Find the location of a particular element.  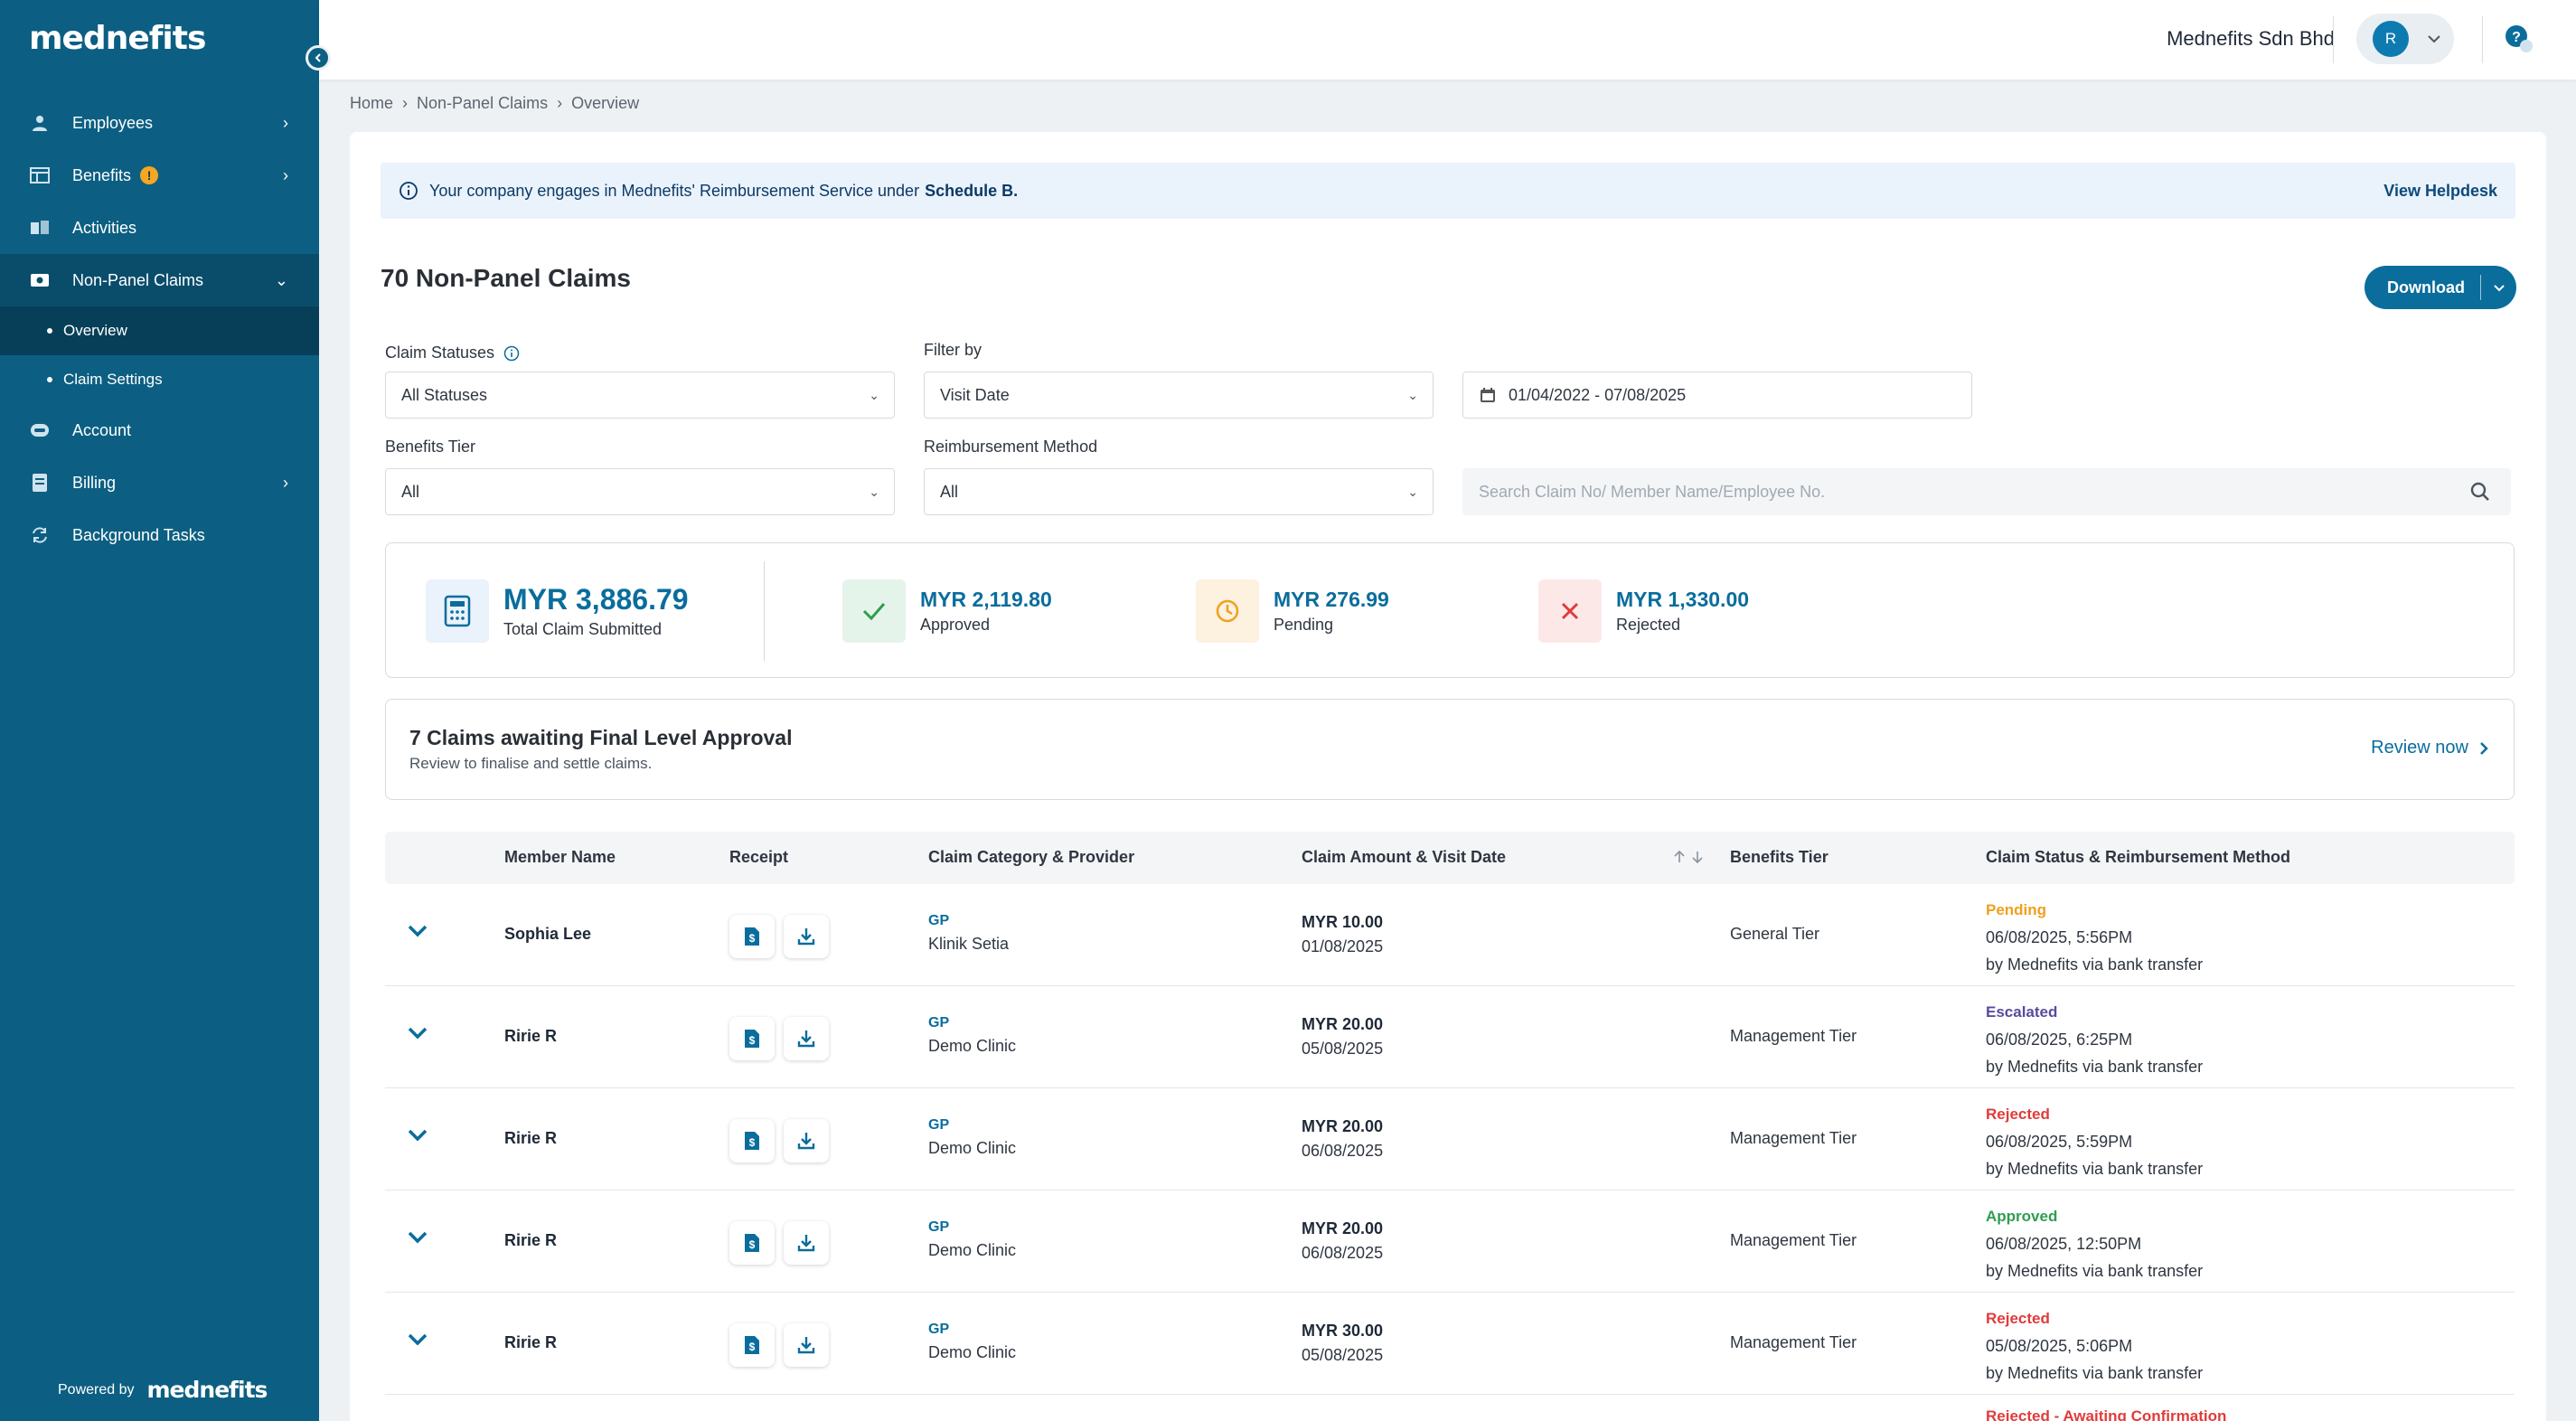

total-claim-value: MYR 3,886.79 is located at coordinates (596, 599).